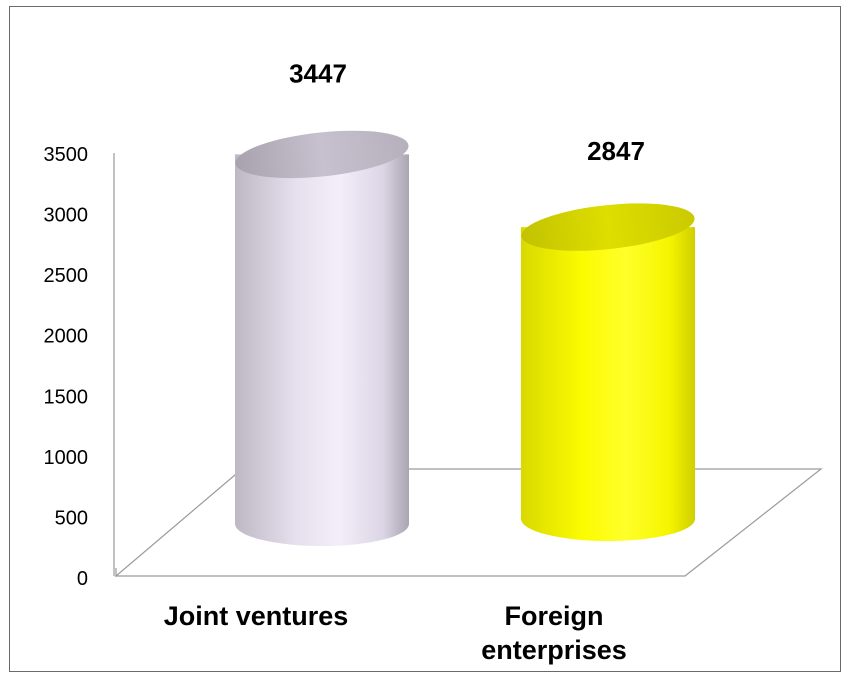 The image size is (852, 680). I want to click on y-tick-label: 1000, so click(66, 458).